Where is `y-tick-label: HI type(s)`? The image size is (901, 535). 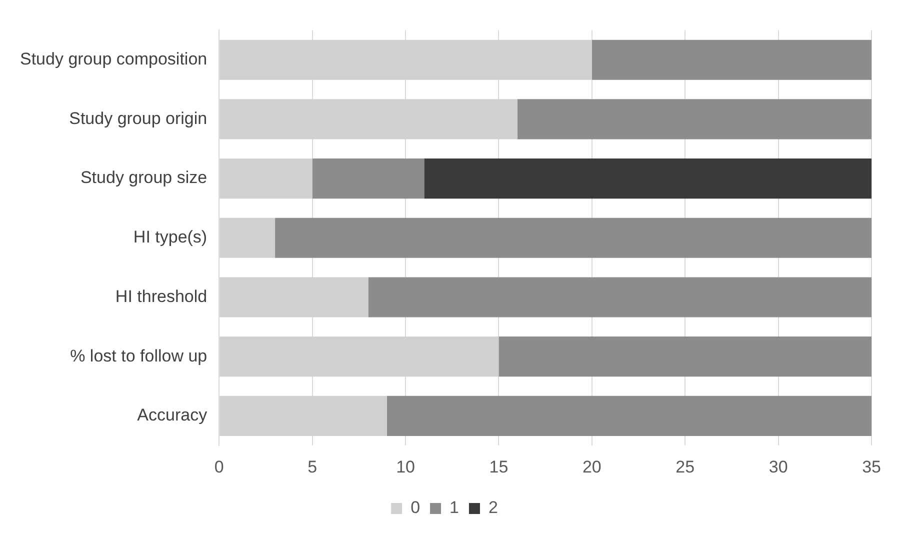 y-tick-label: HI type(s) is located at coordinates (170, 237).